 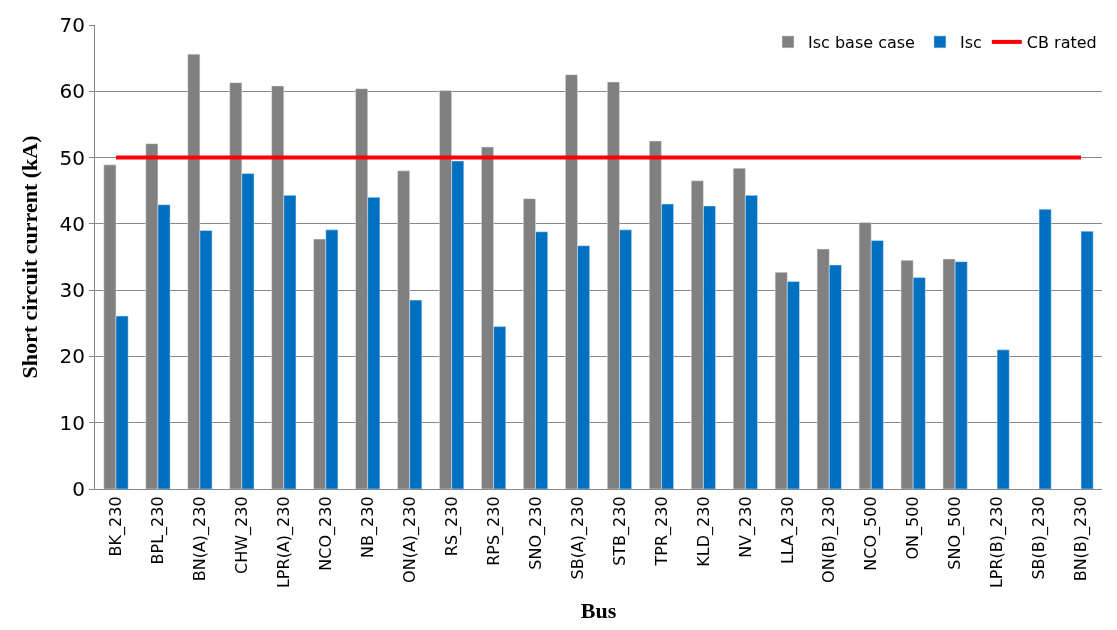 What do you see at coordinates (997, 542) in the screenshot?
I see `x-tick-label: LPR(B)_230` at bounding box center [997, 542].